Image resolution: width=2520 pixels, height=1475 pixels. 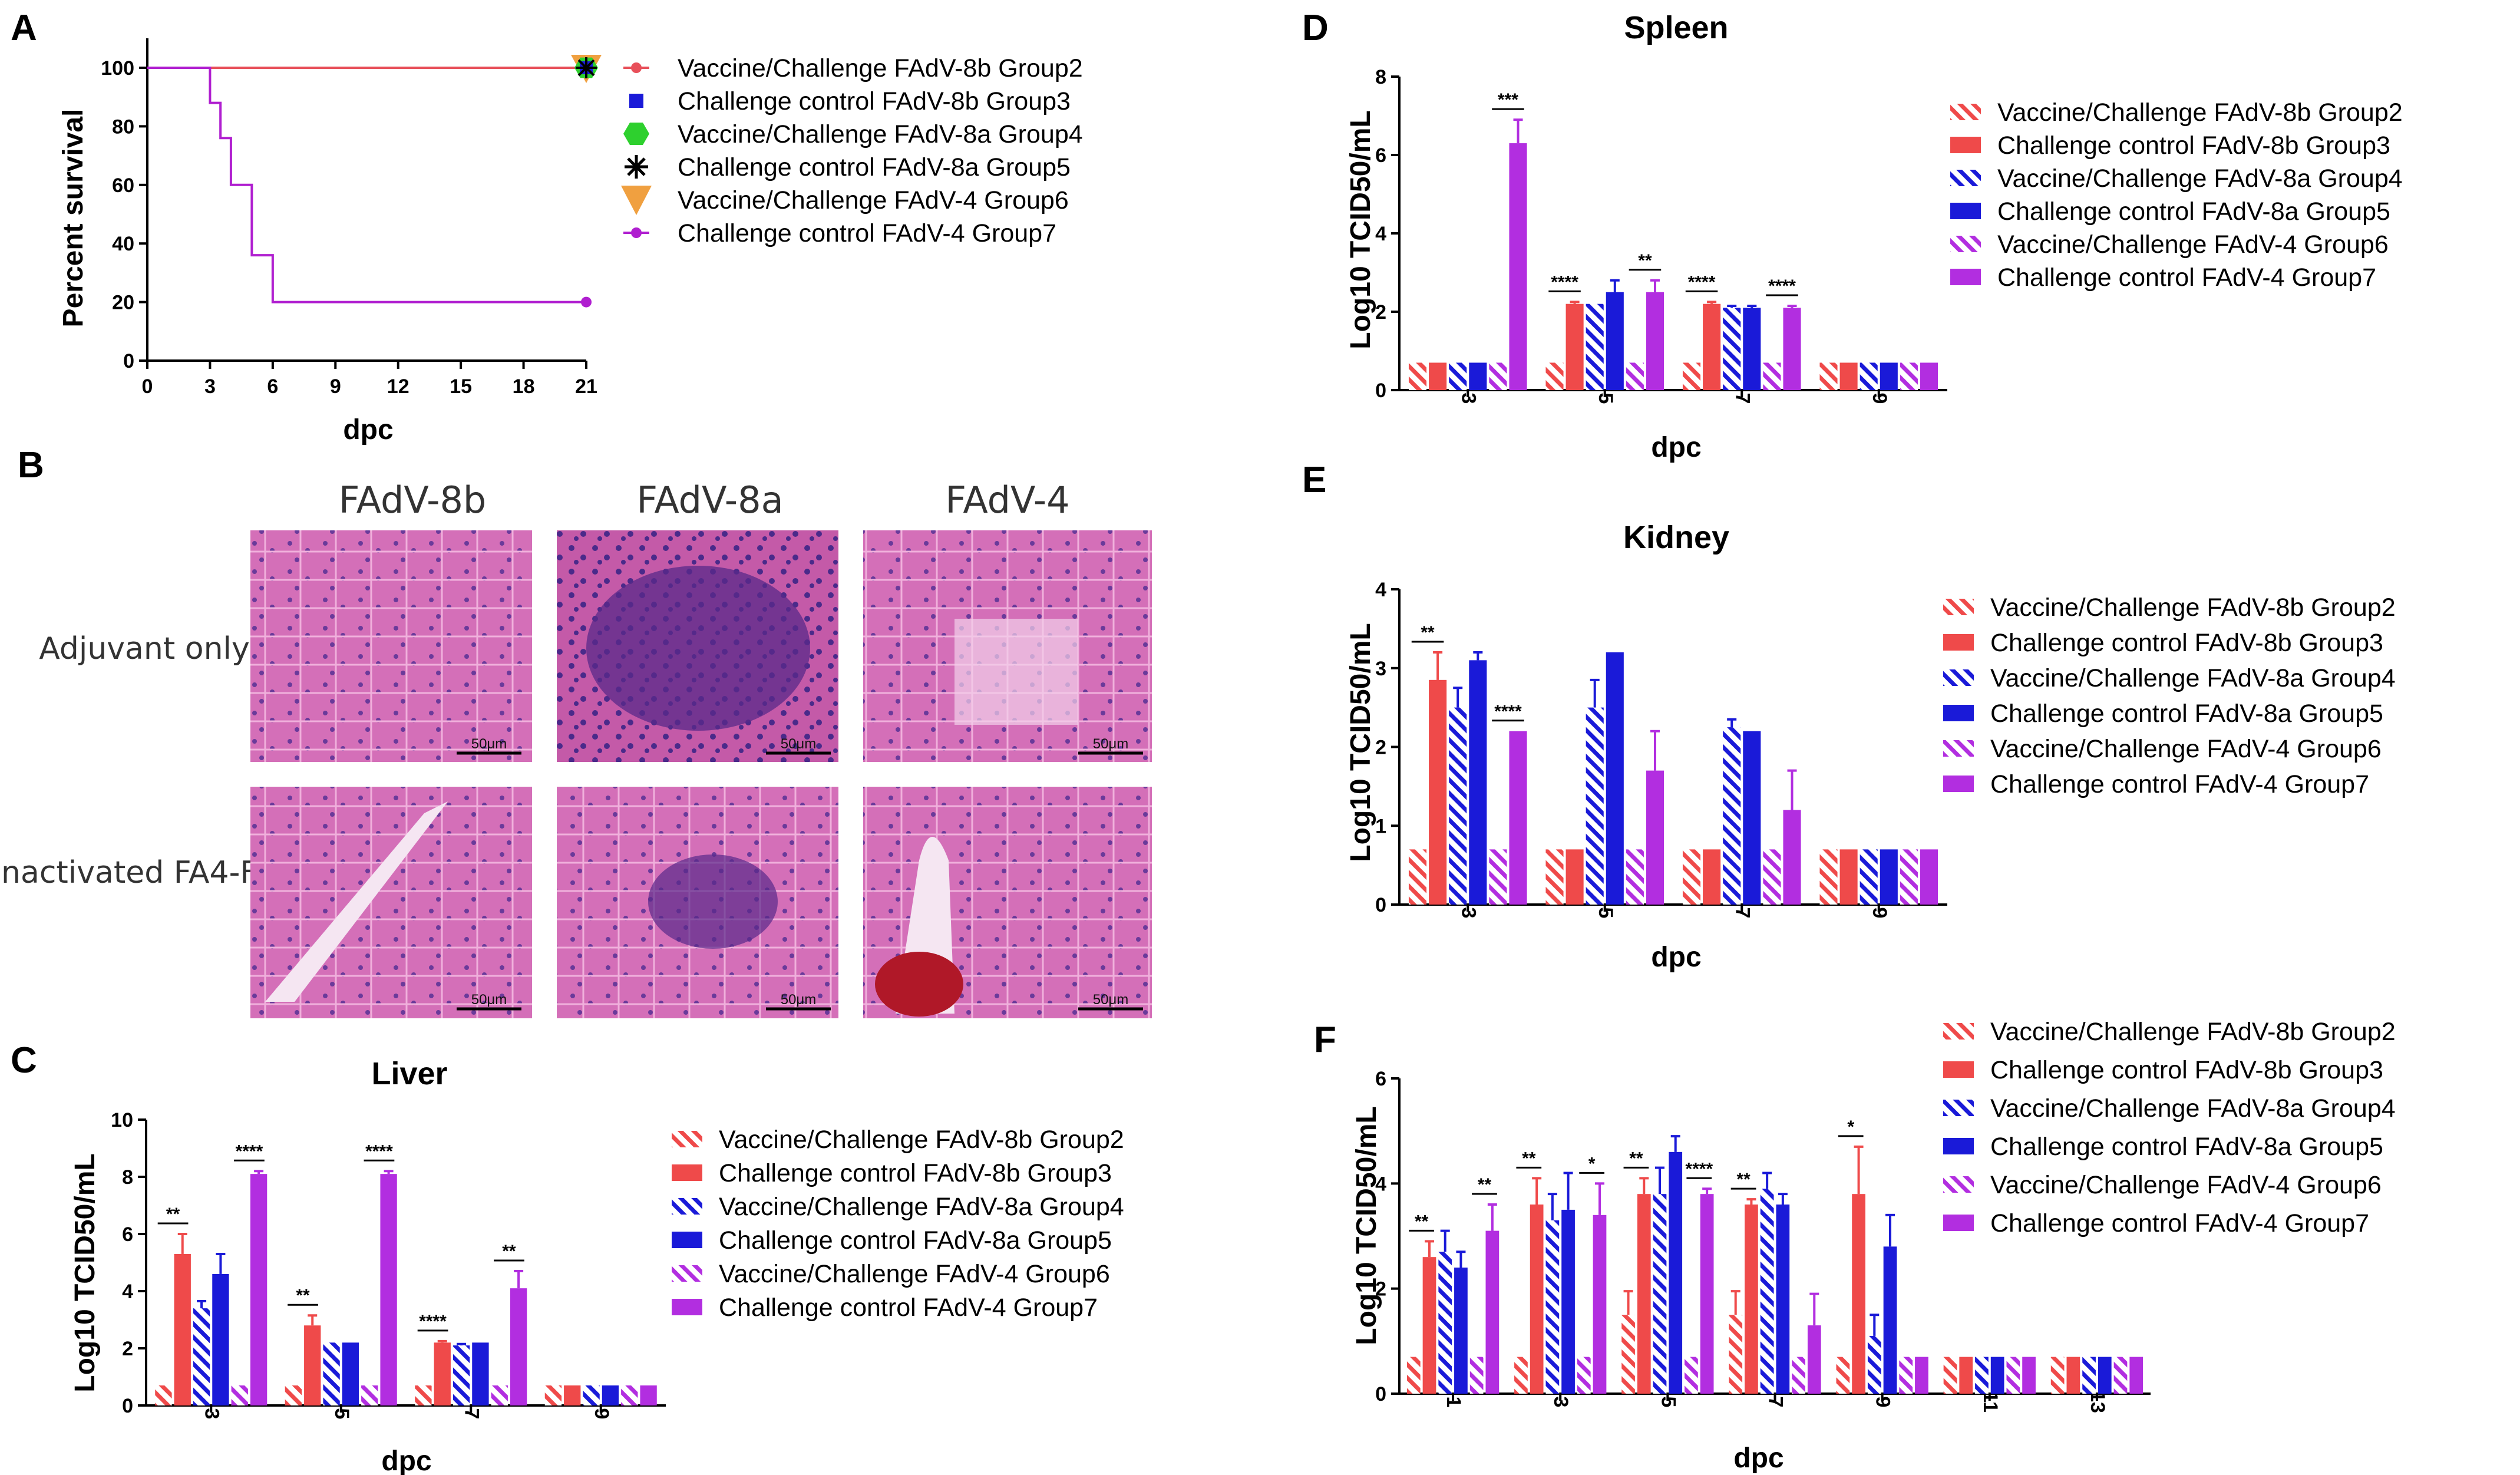 What do you see at coordinates (148, 872) in the screenshot?
I see `histology-row-inactivated: Inactivated FA4-F8b` at bounding box center [148, 872].